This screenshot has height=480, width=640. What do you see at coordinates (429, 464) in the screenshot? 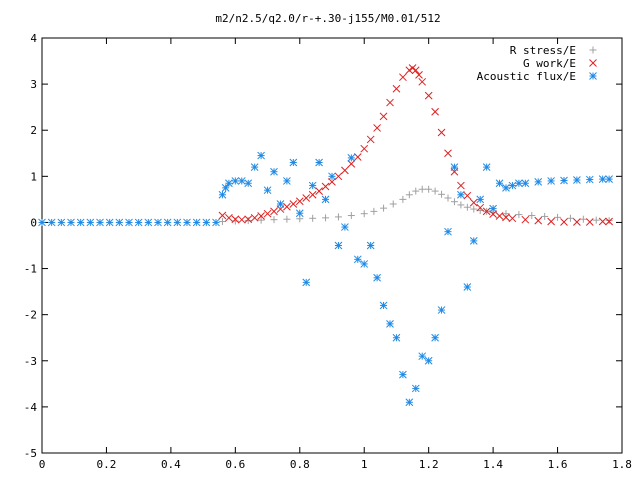
I see `x-tick-label: 1.2` at bounding box center [429, 464].